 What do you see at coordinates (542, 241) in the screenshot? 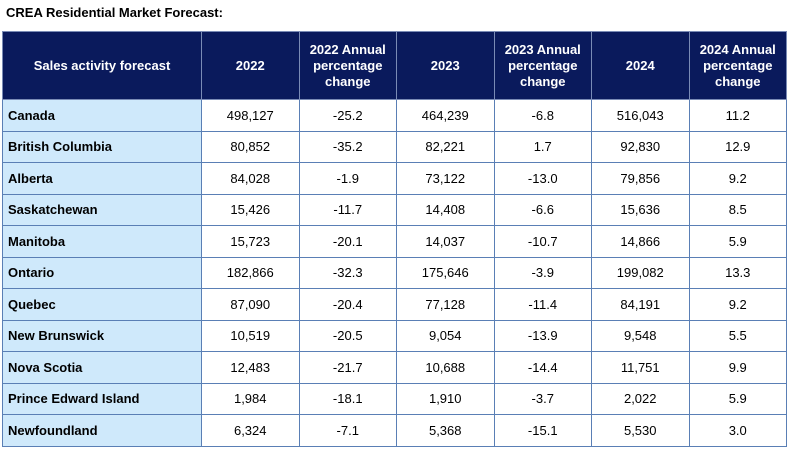
I see `change-2023-cell: -10.7` at bounding box center [542, 241].